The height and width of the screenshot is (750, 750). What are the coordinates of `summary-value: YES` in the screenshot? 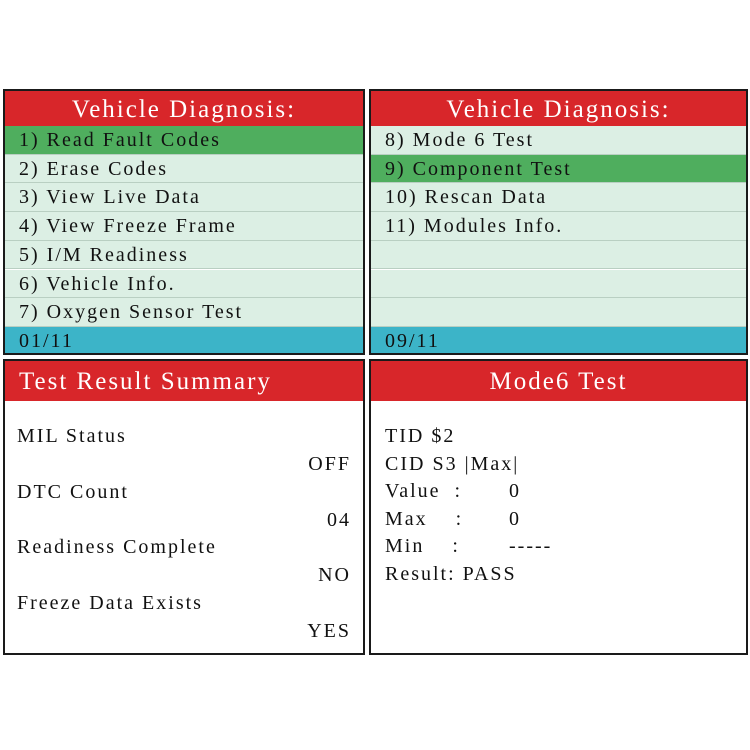 It's located at (329, 630).